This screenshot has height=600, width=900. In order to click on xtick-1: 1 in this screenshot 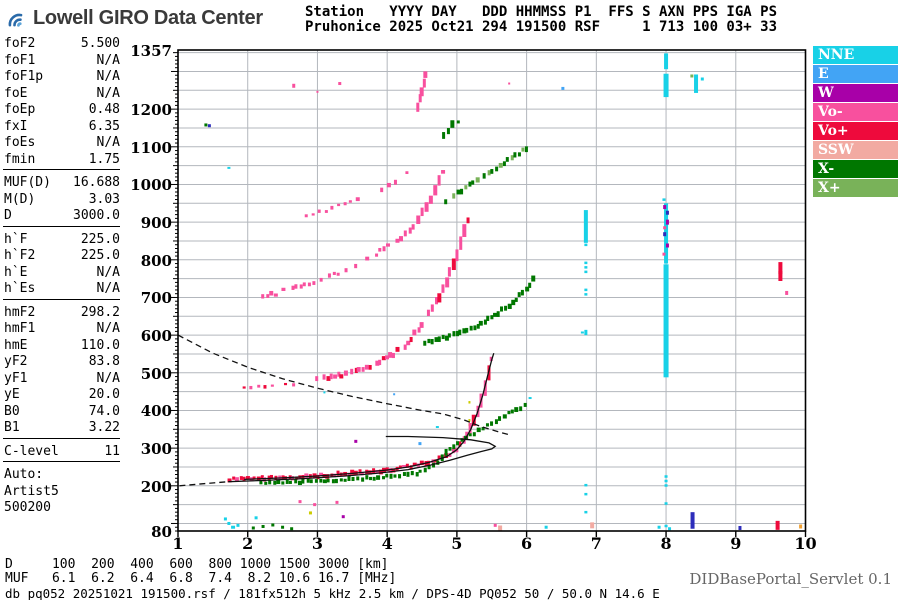, I will do `click(178, 543)`.